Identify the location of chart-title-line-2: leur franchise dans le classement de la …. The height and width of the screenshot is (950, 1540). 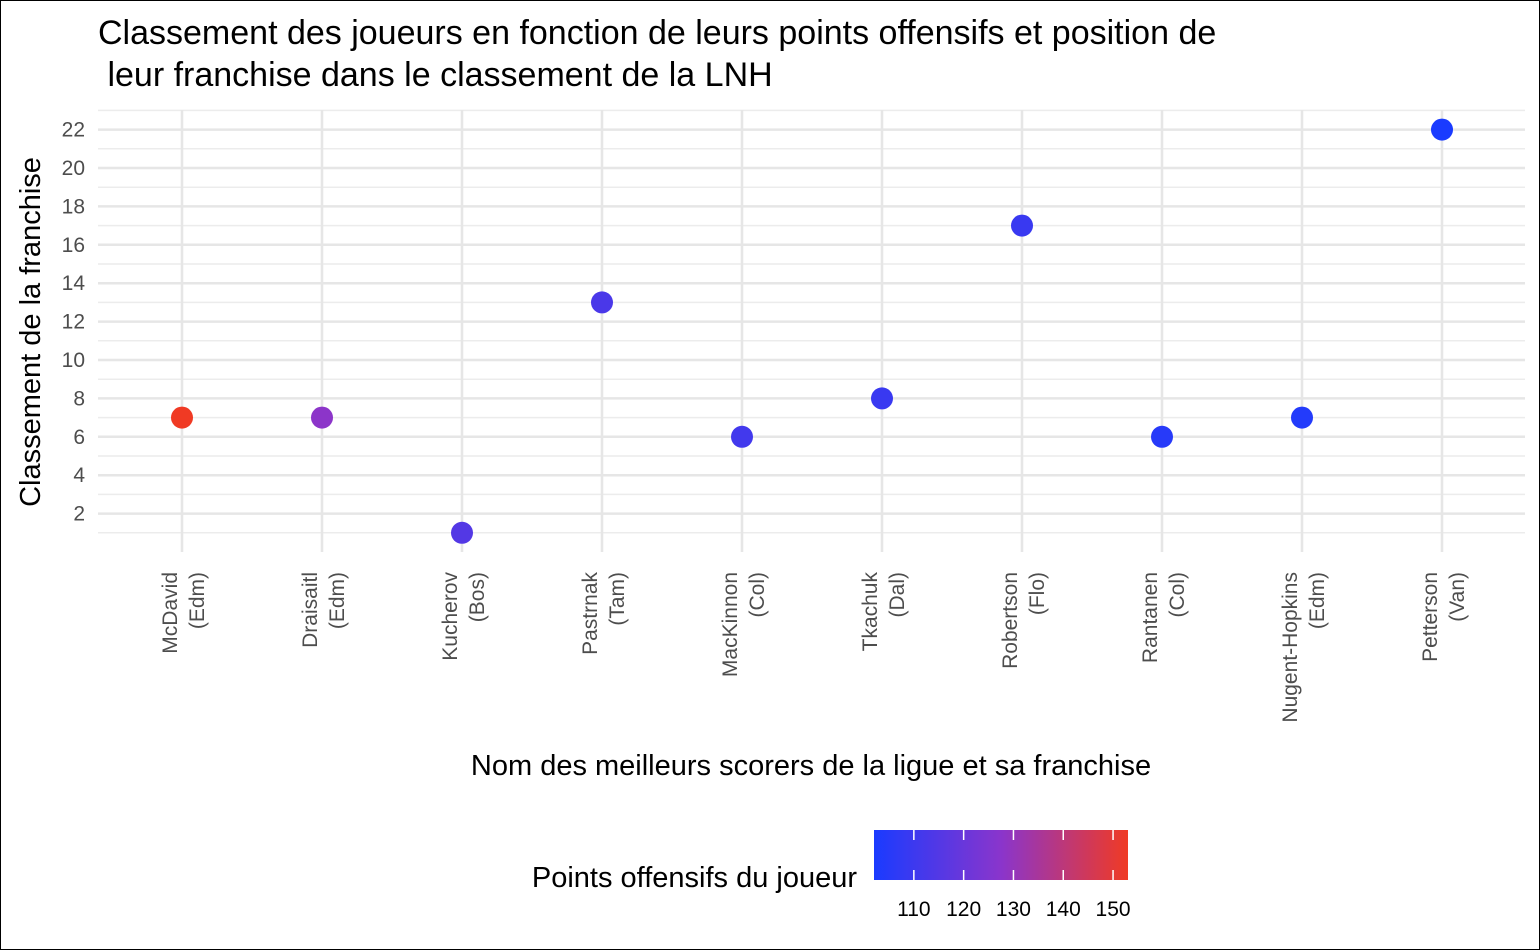
(435, 75).